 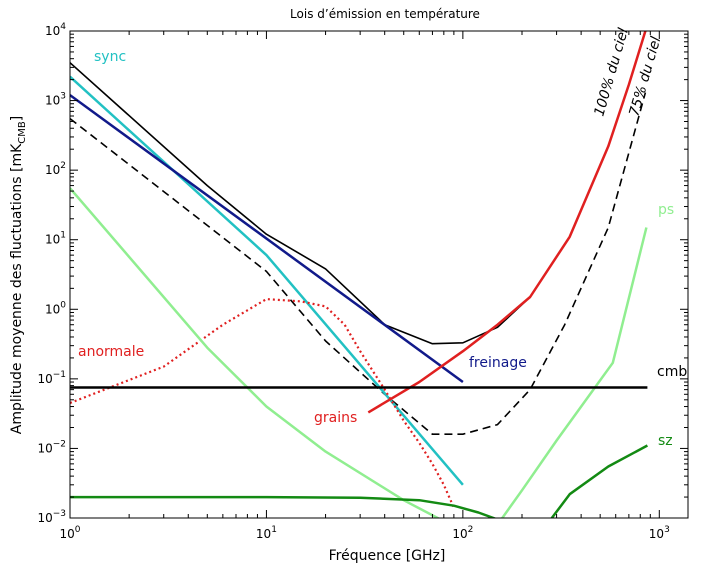 I want to click on label-sz: sz, so click(x=665, y=441).